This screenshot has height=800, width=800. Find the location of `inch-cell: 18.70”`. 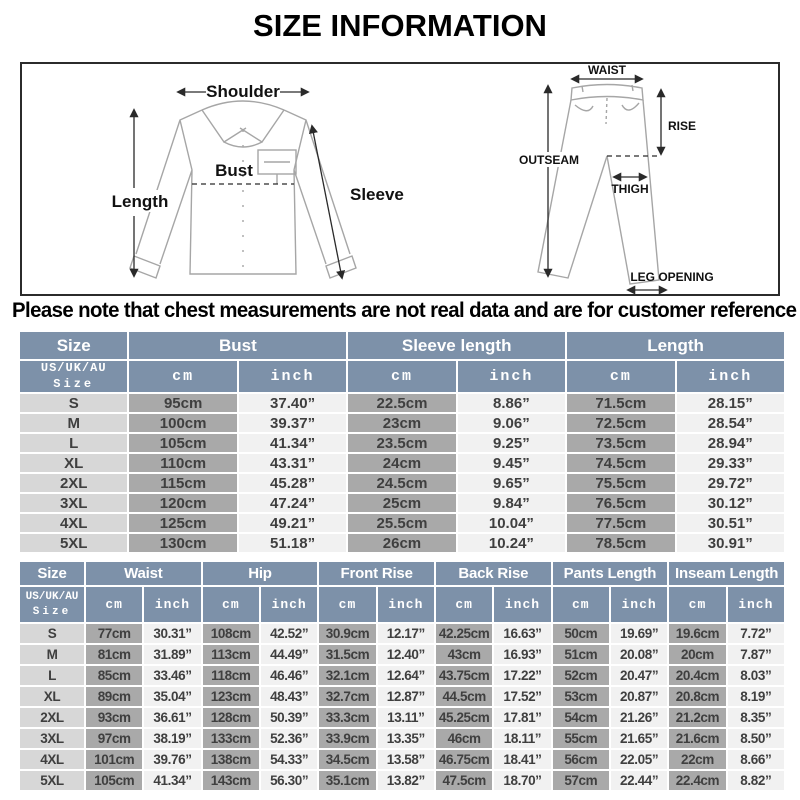

inch-cell: 18.70” is located at coordinates (522, 780).